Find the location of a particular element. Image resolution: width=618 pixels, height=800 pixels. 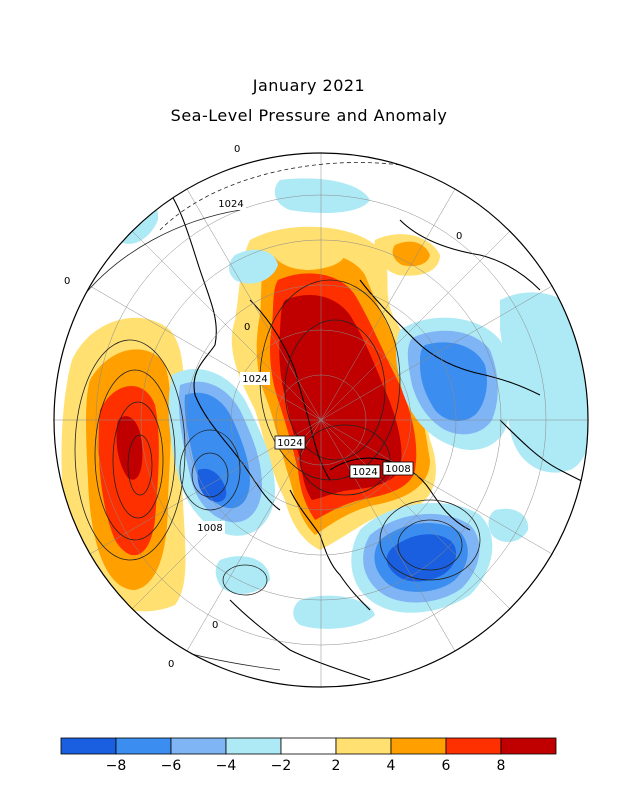

colorbar-tick-label: 4 is located at coordinates (391, 766).